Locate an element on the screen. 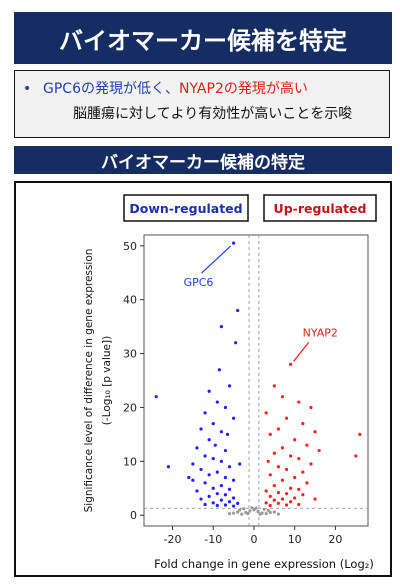 The width and height of the screenshot is (400, 585). summary-blue-text: GPC6の発現が低く、 is located at coordinates (111, 89).